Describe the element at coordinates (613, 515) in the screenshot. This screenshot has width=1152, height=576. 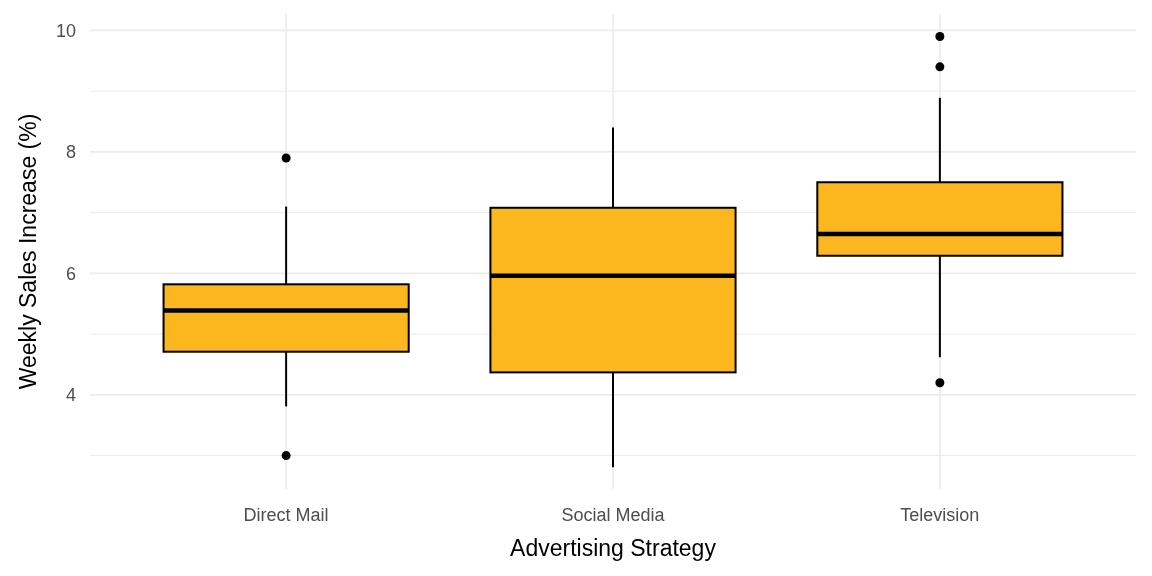
I see `x-tick-label: Social Media` at that location.